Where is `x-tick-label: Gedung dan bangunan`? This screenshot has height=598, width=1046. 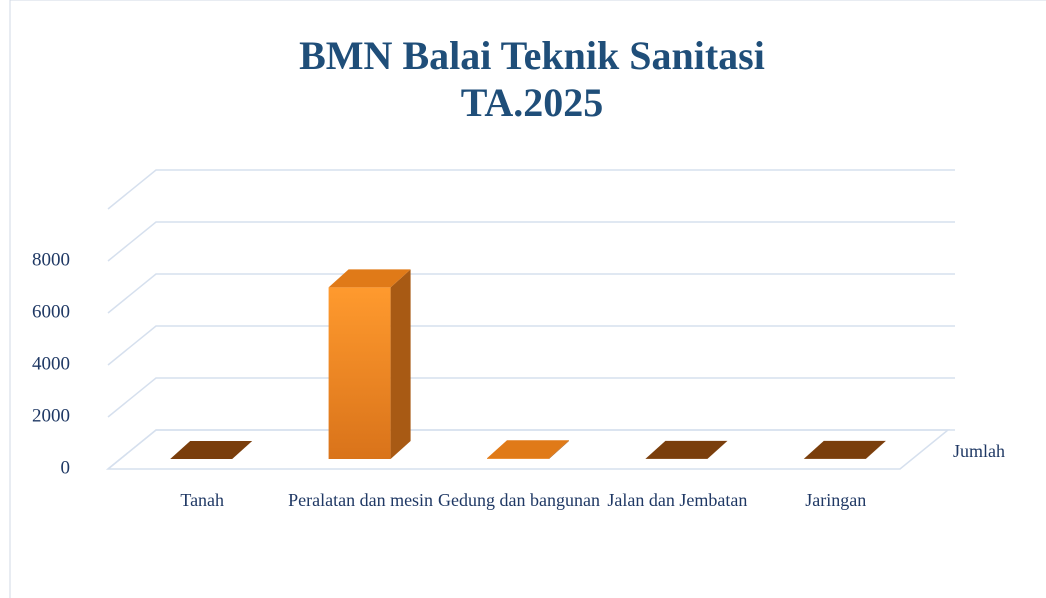 x-tick-label: Gedung dan bangunan is located at coordinates (519, 500).